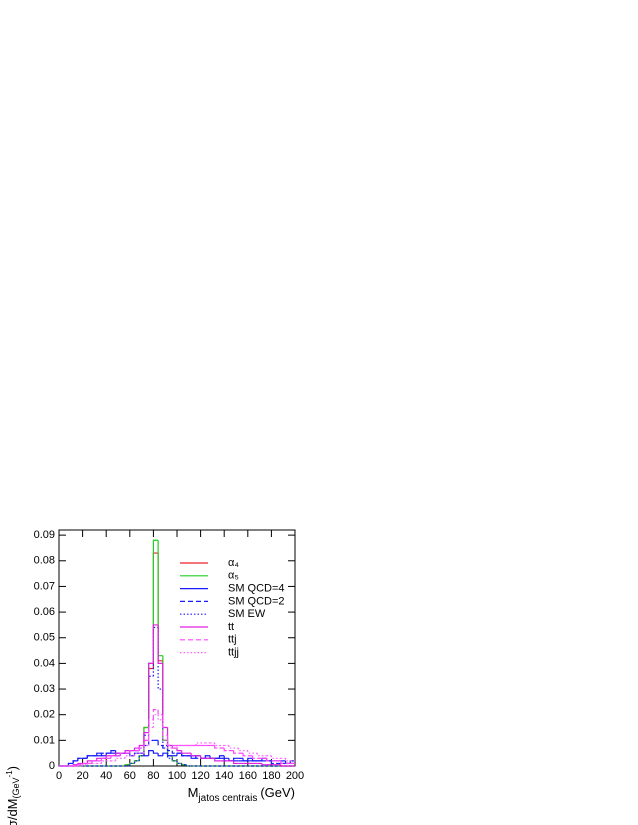  I want to click on x-axis-label: Mjatos centrais (GeV), so click(241, 794).